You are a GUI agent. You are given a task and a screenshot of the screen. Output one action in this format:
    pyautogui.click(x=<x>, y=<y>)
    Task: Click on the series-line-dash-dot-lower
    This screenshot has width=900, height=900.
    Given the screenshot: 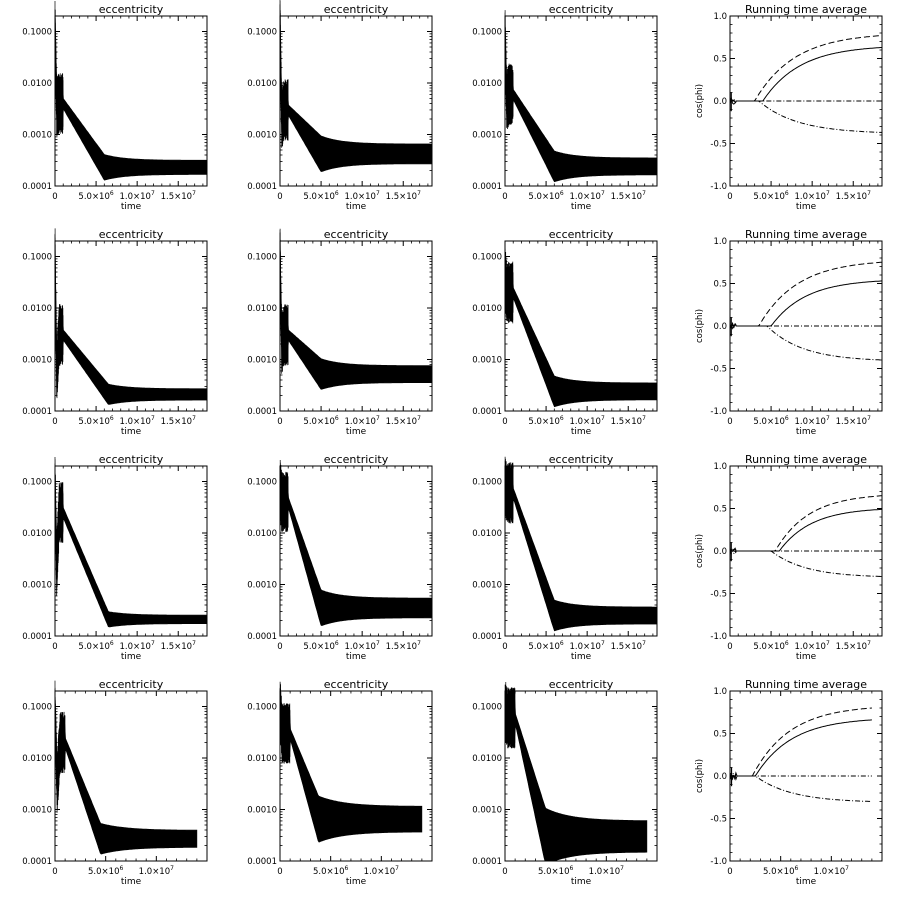 What is the action you would take?
    pyautogui.click(x=805, y=115)
    